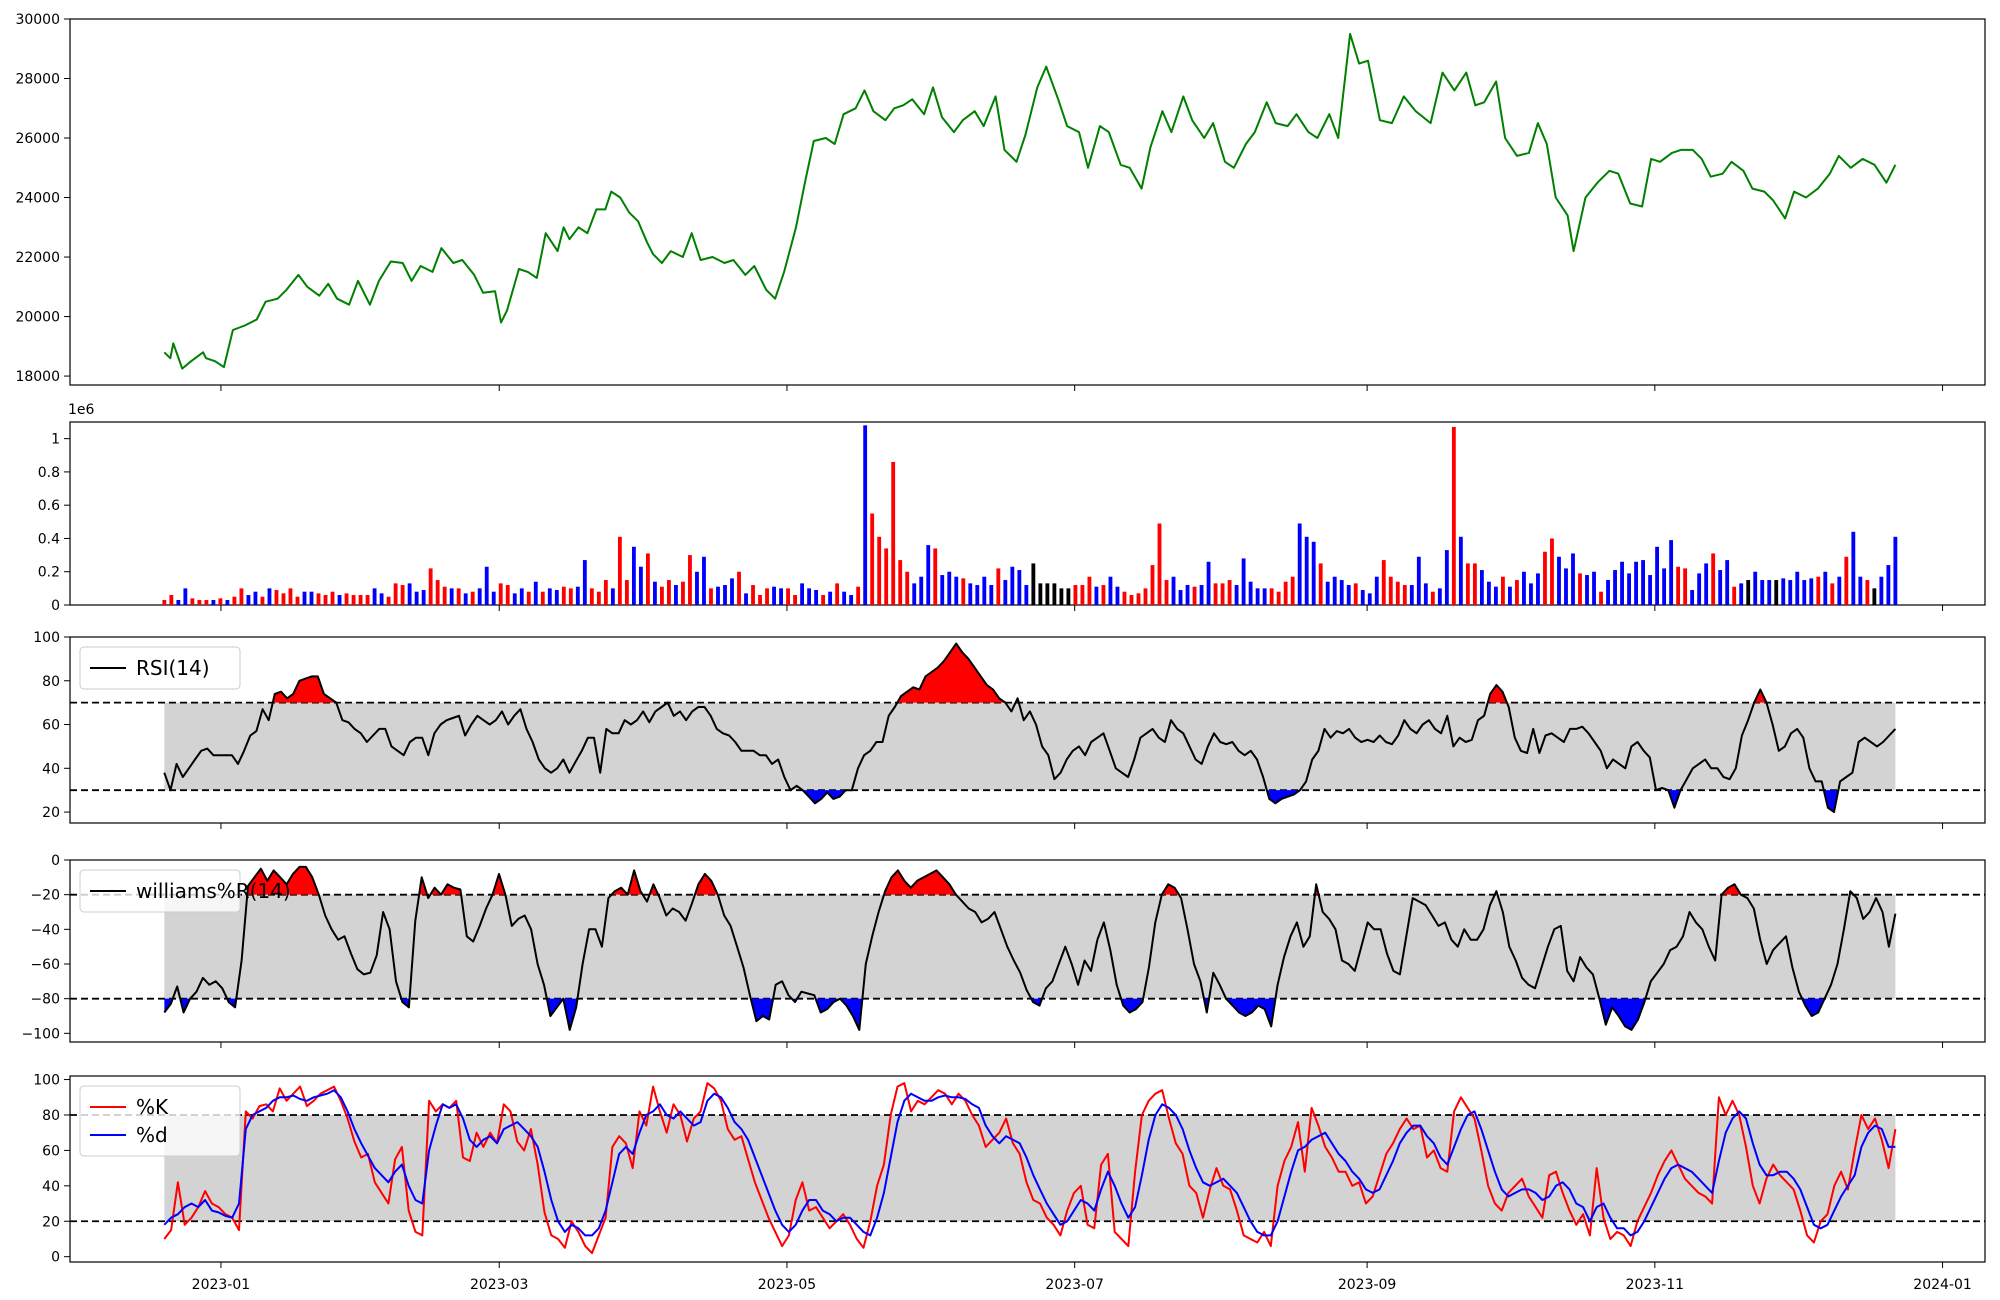  I want to click on legend-label: %K, so click(152, 1107).